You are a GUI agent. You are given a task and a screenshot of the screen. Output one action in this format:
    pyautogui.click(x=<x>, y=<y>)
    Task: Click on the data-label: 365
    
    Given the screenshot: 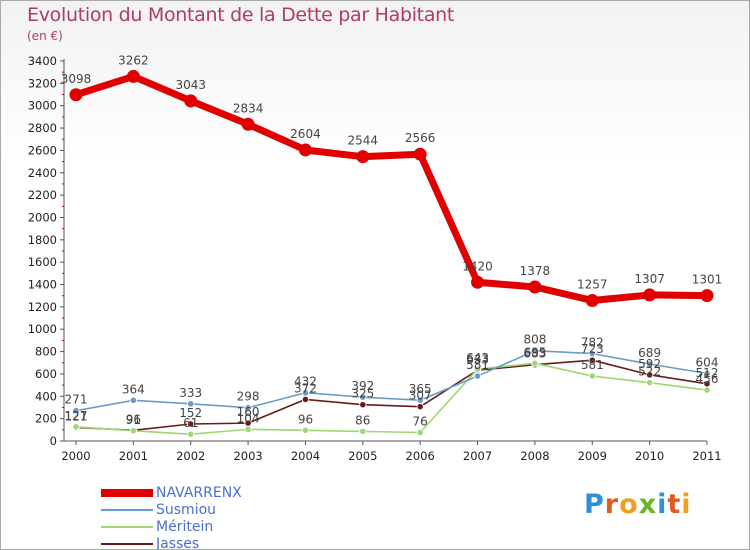 What is the action you would take?
    pyautogui.click(x=420, y=389)
    